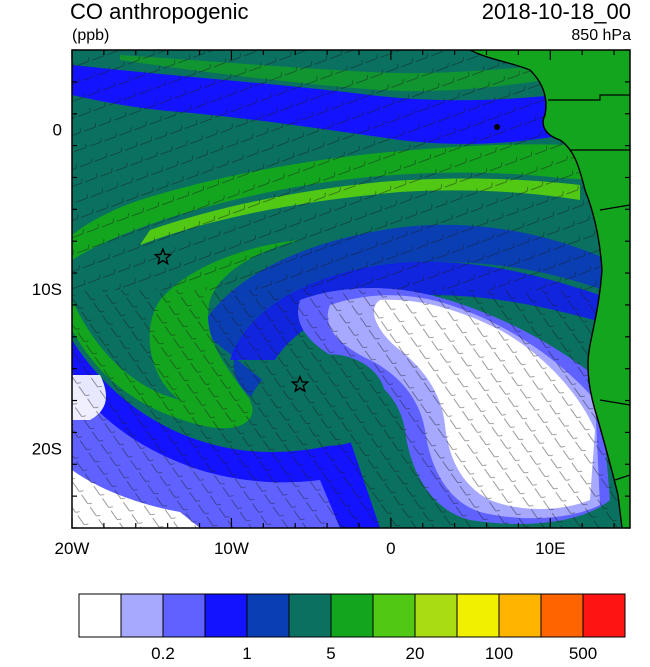 The image size is (650, 667). Describe the element at coordinates (330, 653) in the screenshot. I see `colorbar-label: 5` at that location.